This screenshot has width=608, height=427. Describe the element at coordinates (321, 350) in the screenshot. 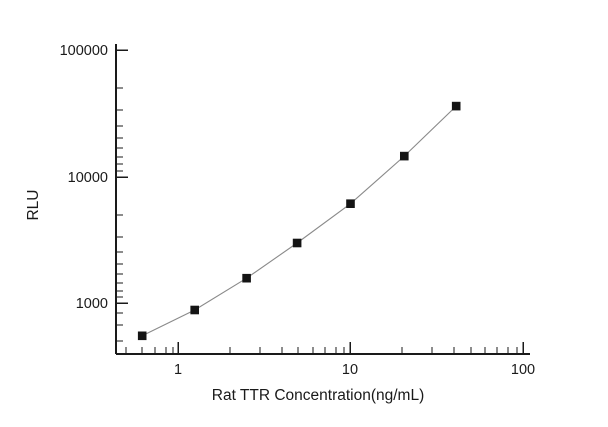

I see `x-axis-minor-ticks` at that location.